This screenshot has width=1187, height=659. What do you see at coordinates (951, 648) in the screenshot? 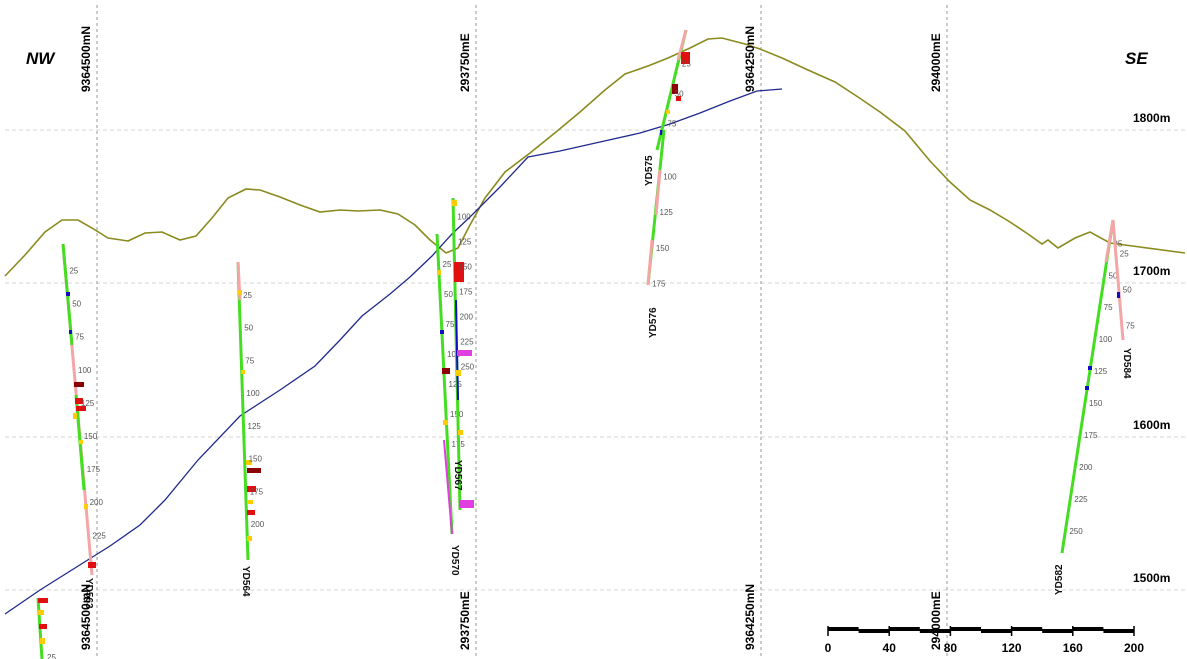
I see `scale-bar-label: 80` at bounding box center [951, 648].